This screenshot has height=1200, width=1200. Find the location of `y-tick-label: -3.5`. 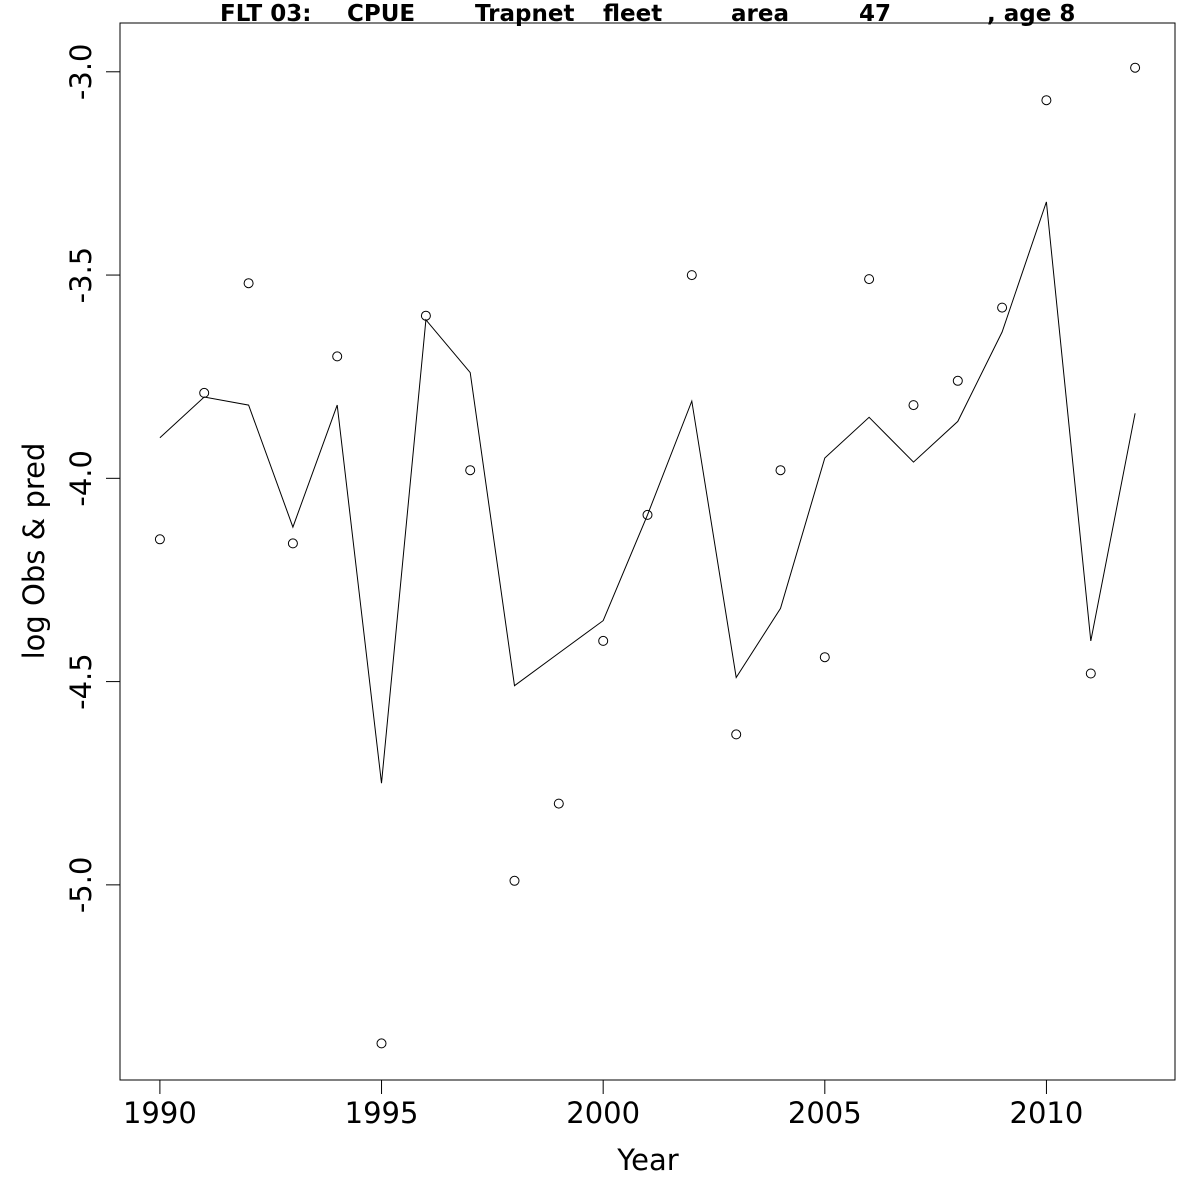

y-tick-label: -3.5 is located at coordinates (81, 275).